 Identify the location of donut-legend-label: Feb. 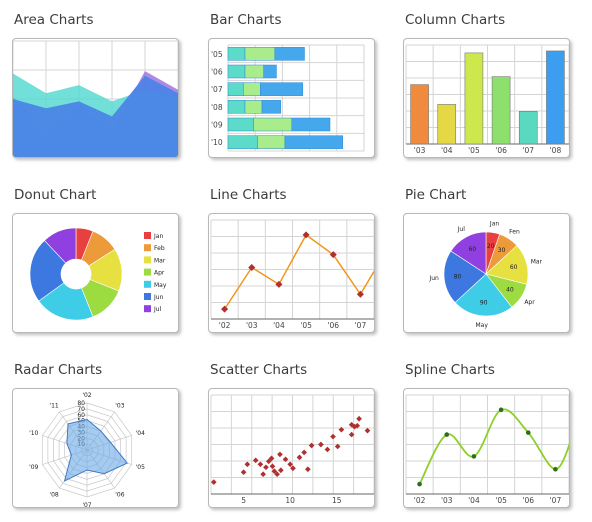
(159, 248).